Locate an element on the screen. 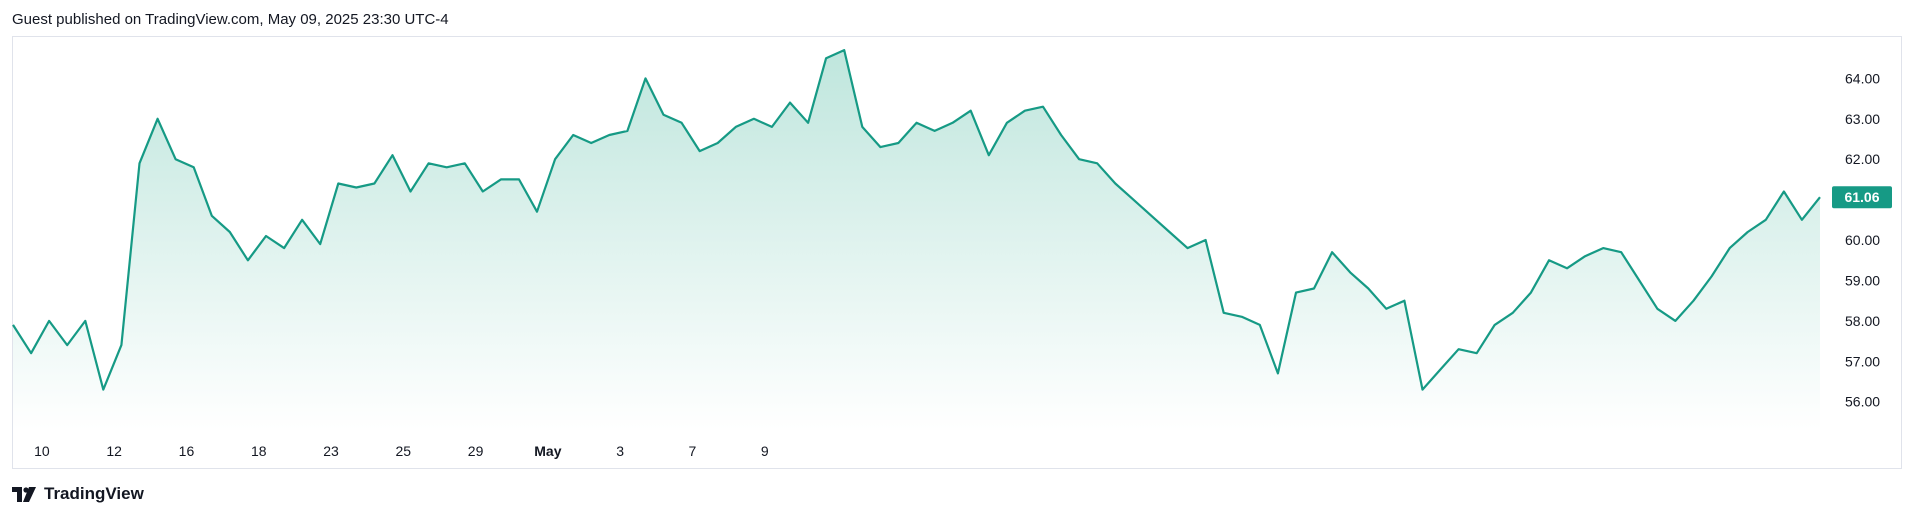 The image size is (1914, 517). x-tick-label: 12 is located at coordinates (114, 451).